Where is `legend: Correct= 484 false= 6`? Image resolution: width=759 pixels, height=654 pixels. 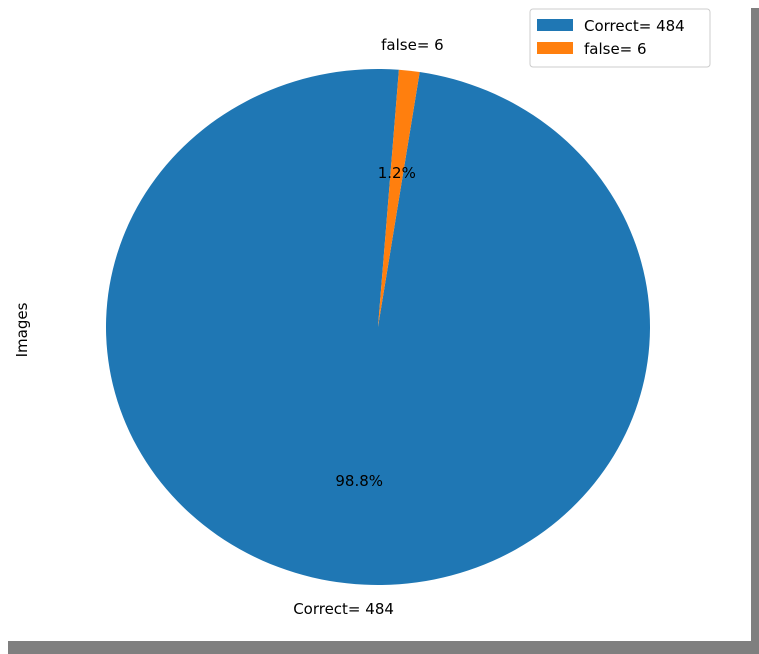
legend: Correct= 484 false= 6 is located at coordinates (620, 38).